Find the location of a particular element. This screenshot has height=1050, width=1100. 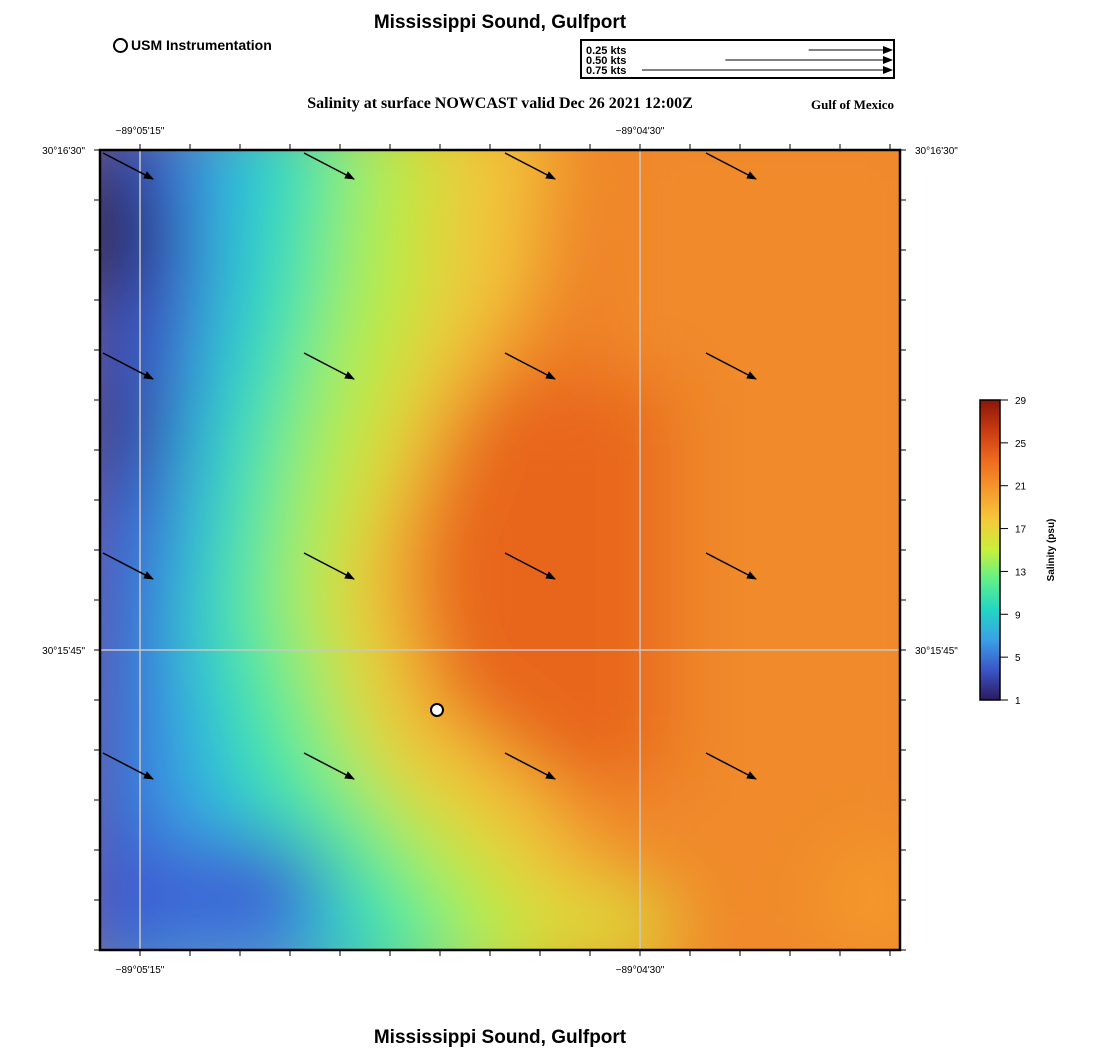

speed-legend-item: 0.50 kts is located at coordinates (739, 61).